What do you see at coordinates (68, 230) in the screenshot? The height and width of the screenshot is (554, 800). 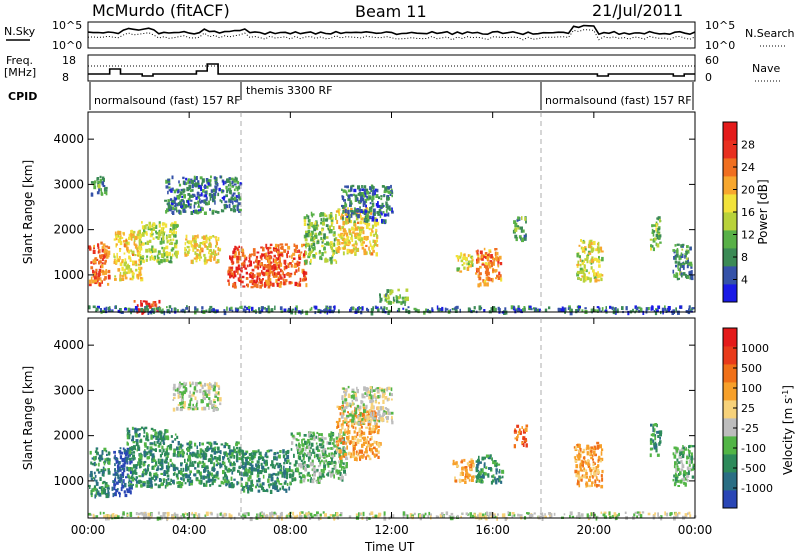 I see `y-tick-label: 2000` at bounding box center [68, 230].